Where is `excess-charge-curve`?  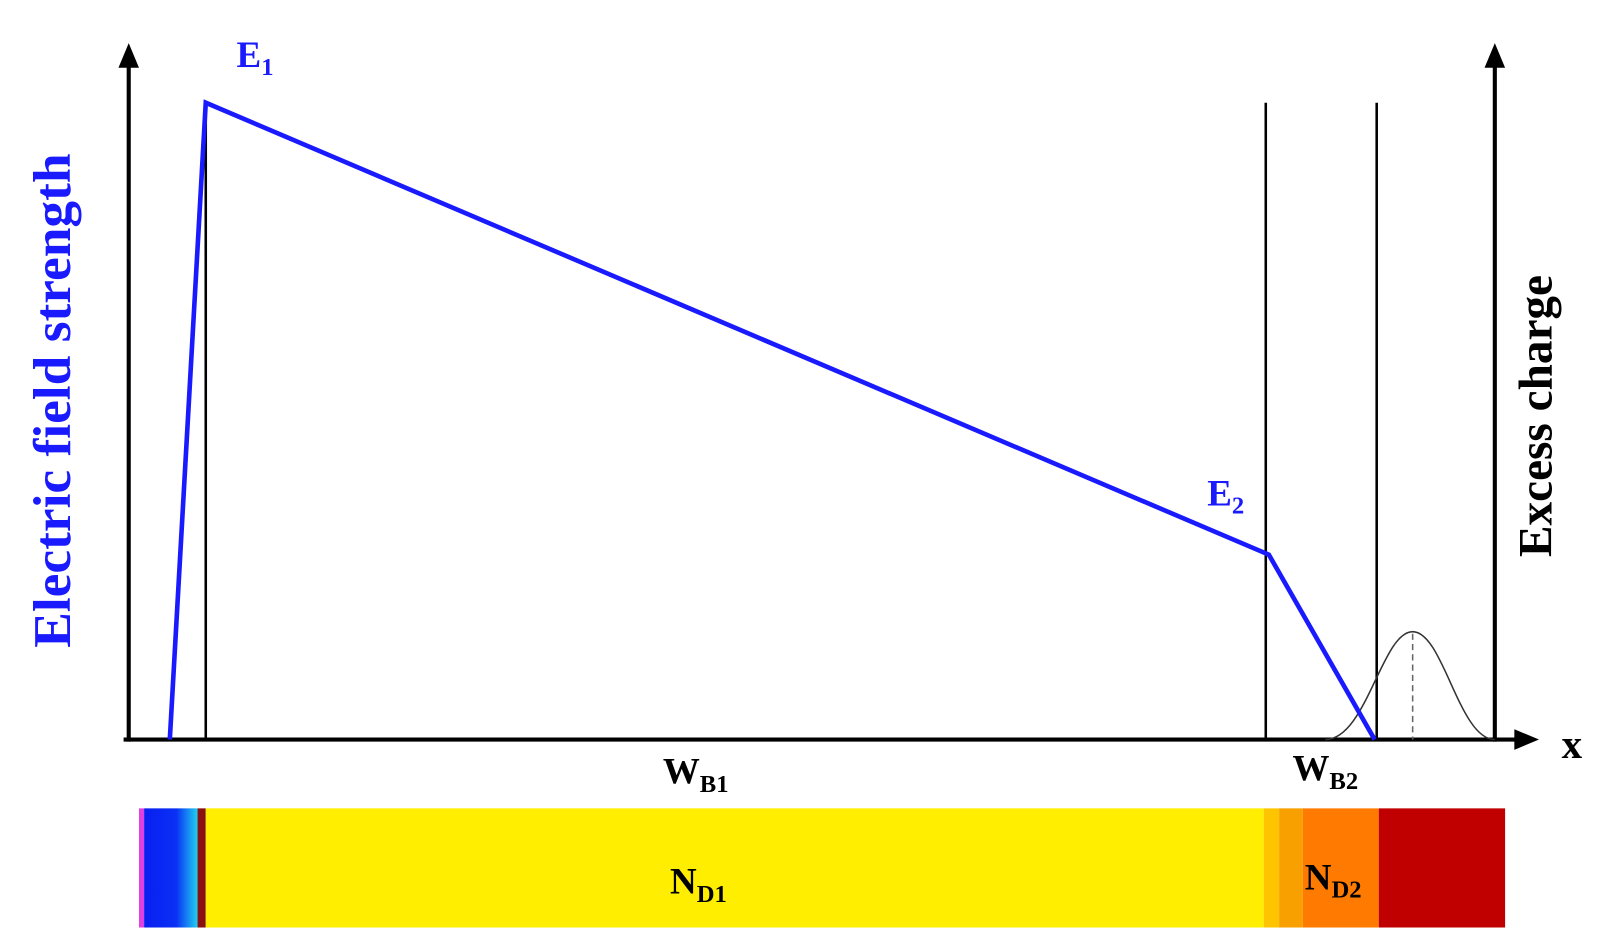
excess-charge-curve is located at coordinates (1410, 685).